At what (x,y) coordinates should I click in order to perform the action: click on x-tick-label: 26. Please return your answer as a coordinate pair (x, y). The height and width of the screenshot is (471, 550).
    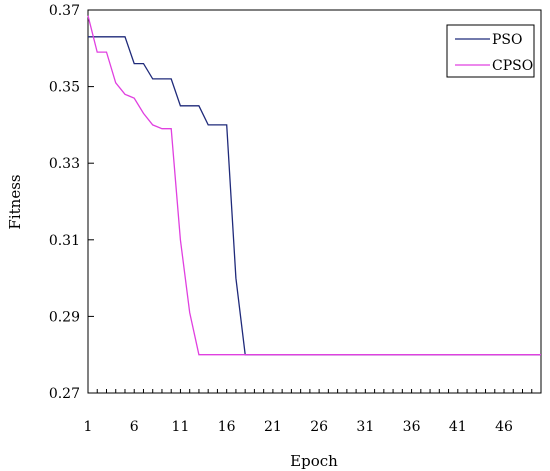
    Looking at the image, I should click on (319, 427).